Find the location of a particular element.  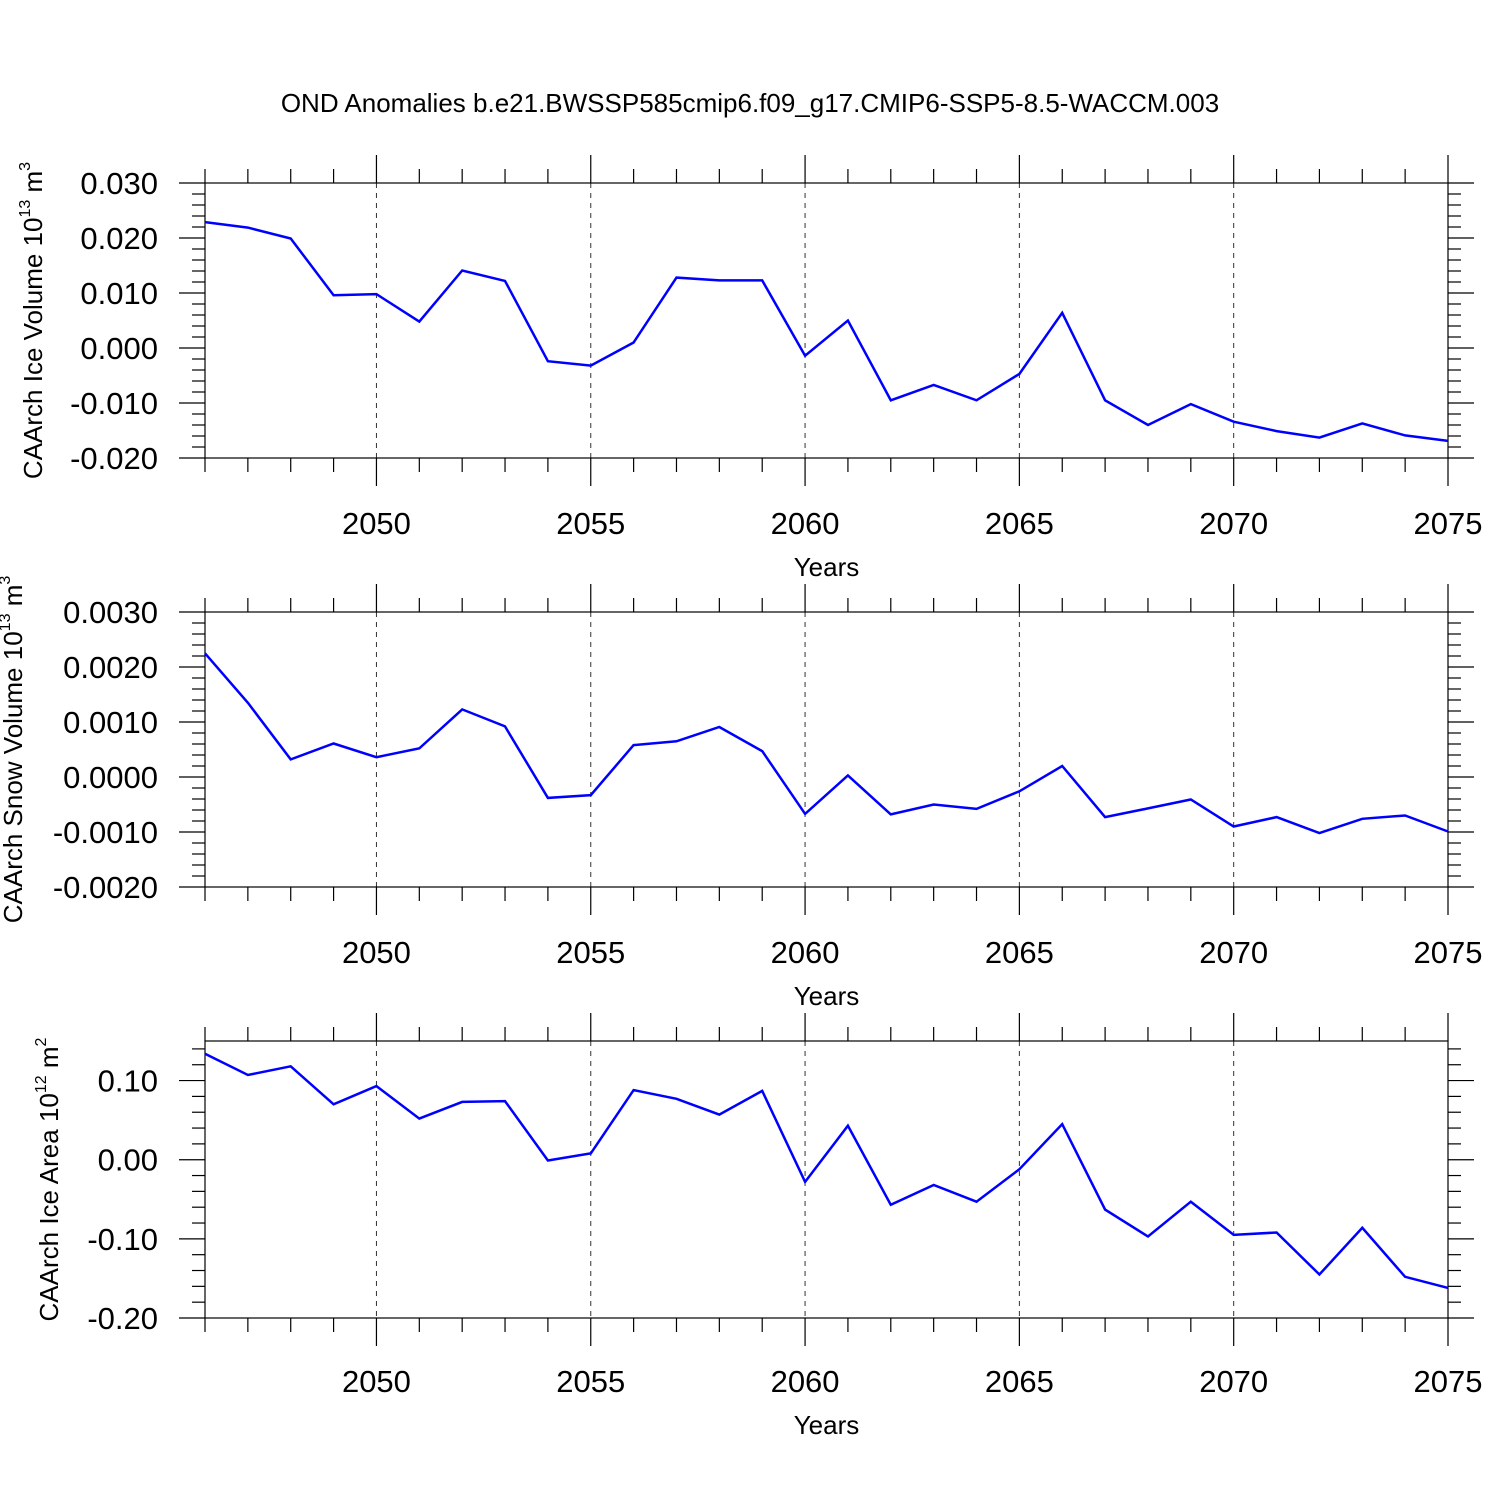

y-axis-title-main: CAArch Snow Volume 10 is located at coordinates (14, 777).